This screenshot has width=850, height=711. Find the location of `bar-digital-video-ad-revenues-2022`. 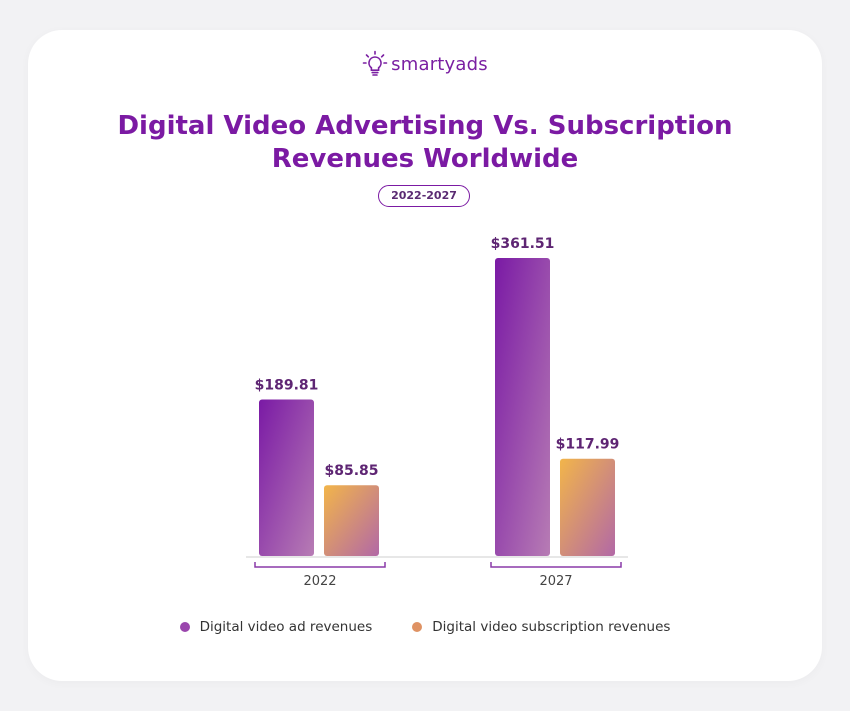

bar-digital-video-ad-revenues-2022 is located at coordinates (286, 477).